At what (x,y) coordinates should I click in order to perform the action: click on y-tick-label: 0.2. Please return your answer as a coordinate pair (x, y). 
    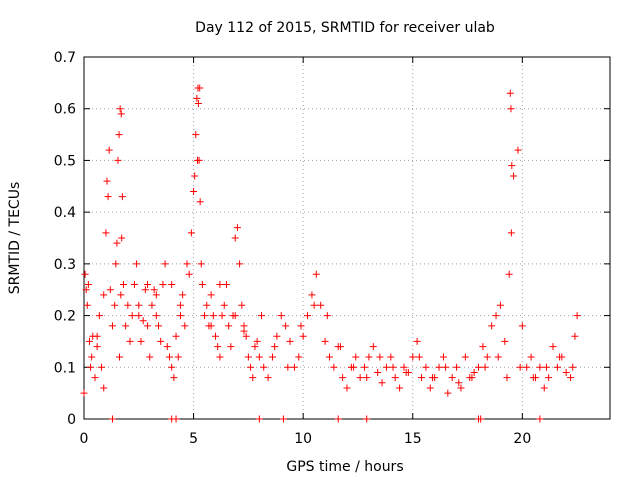
    Looking at the image, I should click on (65, 317).